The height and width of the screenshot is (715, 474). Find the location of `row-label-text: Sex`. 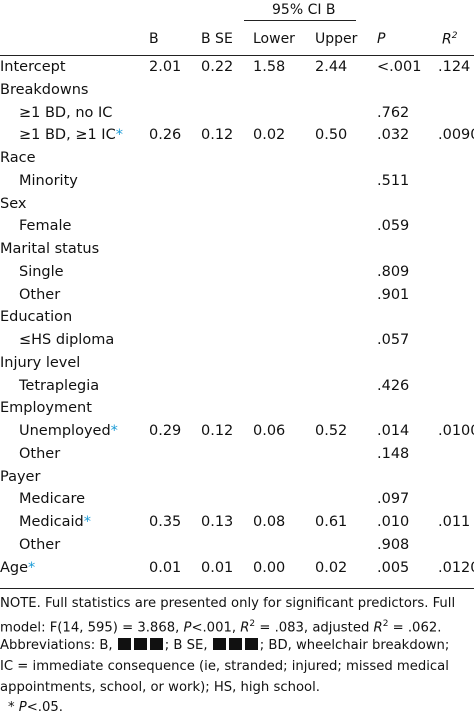

row-label-text: Sex is located at coordinates (13, 203).